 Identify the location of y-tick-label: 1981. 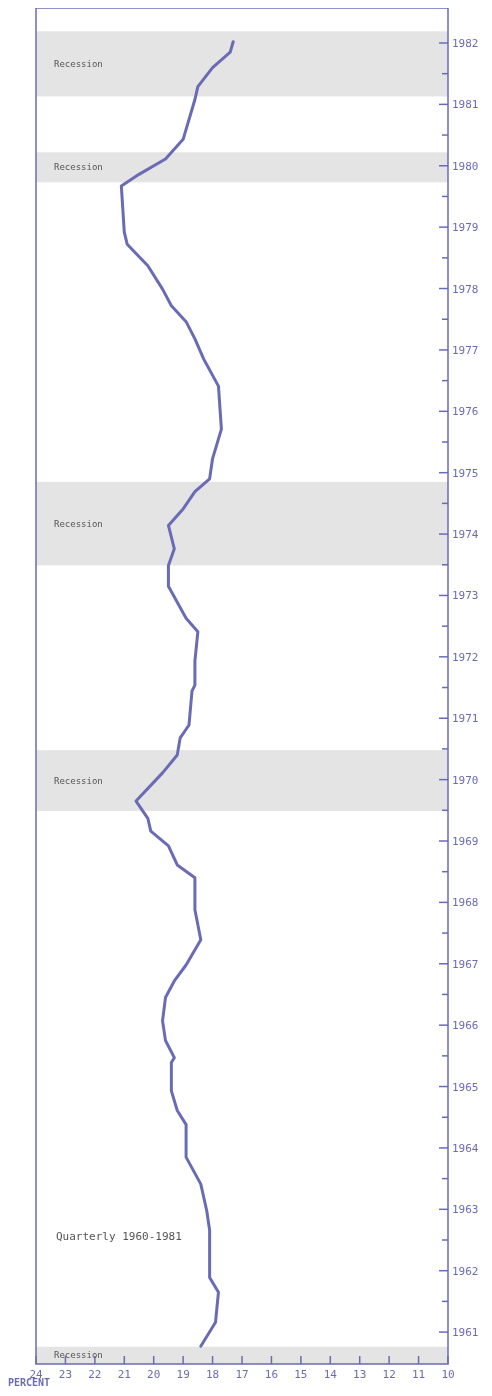
(465, 105).